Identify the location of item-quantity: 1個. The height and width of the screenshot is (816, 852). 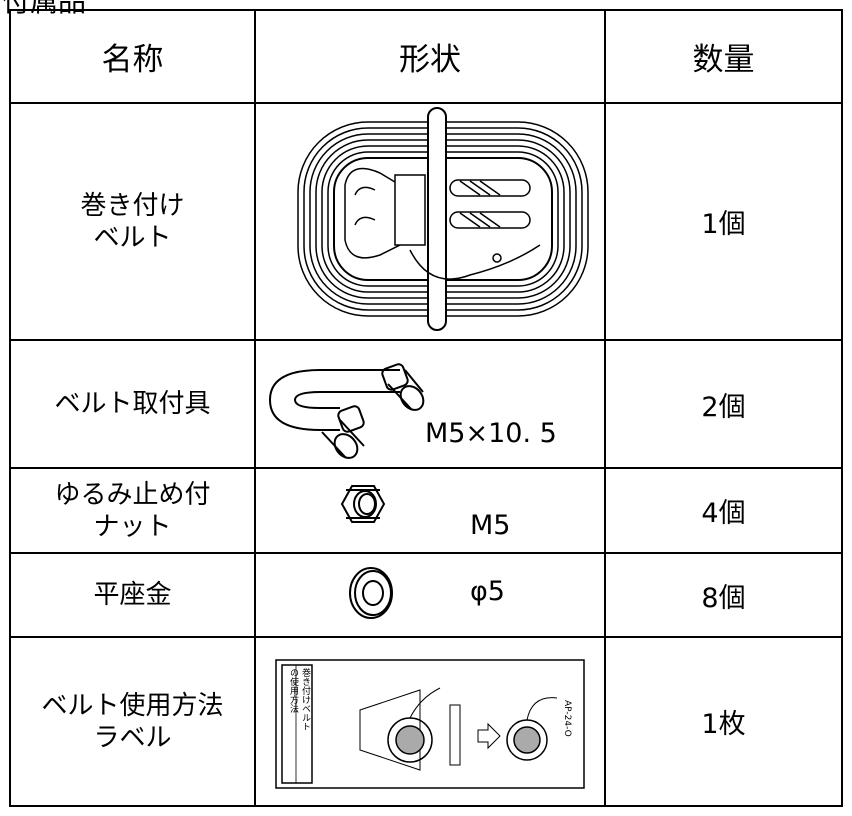
(723, 224).